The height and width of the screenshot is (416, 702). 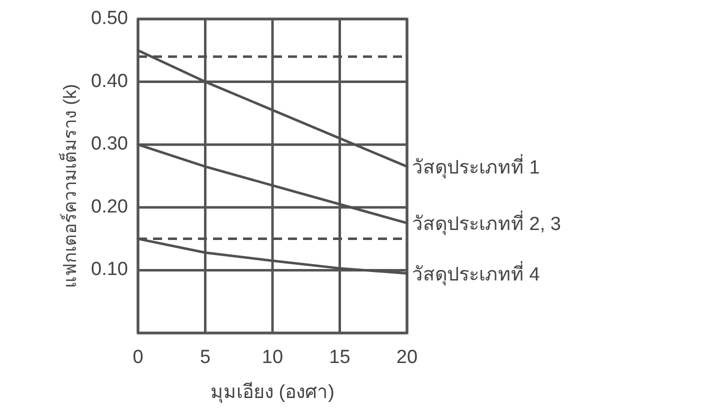 What do you see at coordinates (109, 81) in the screenshot?
I see `y-tick-label: 0.40` at bounding box center [109, 81].